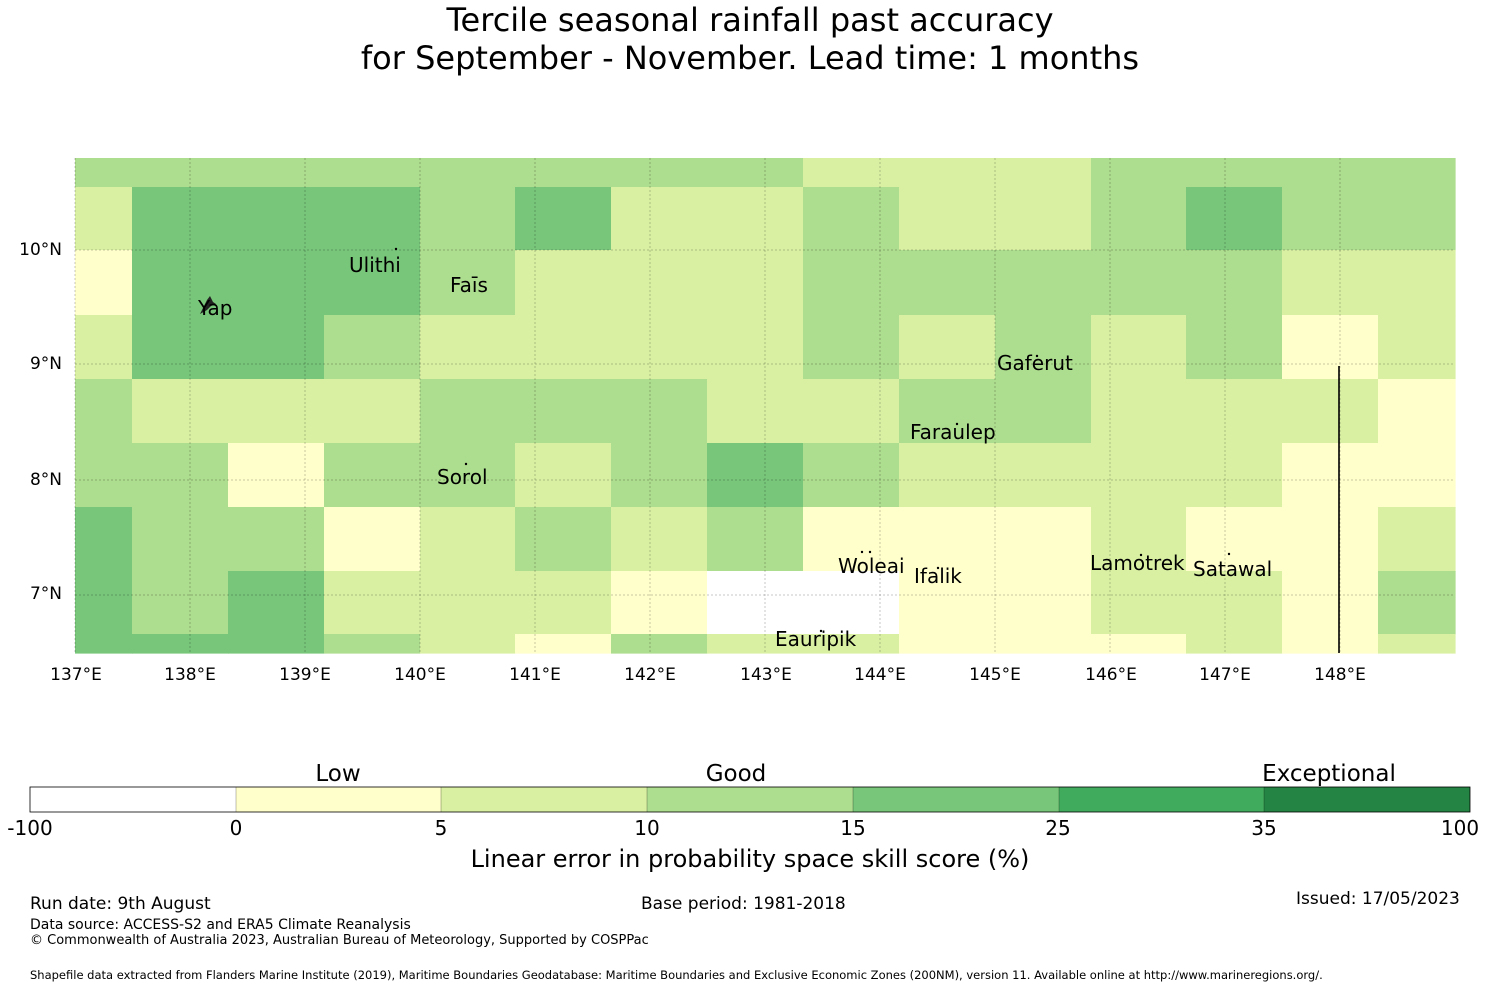 The width and height of the screenshot is (1500, 990). Describe the element at coordinates (45, 480) in the screenshot. I see `lat-label-8n: 8°N` at that location.